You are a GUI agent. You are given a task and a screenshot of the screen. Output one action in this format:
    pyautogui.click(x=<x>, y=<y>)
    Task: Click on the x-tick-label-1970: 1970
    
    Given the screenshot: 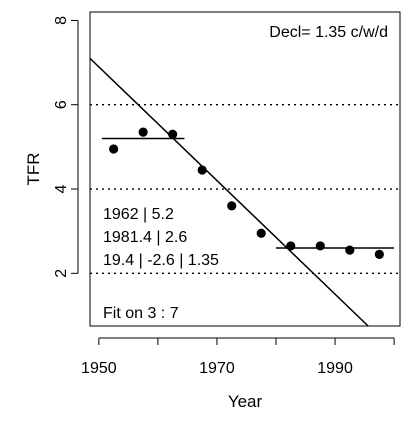 What is the action you would take?
    pyautogui.click(x=217, y=368)
    